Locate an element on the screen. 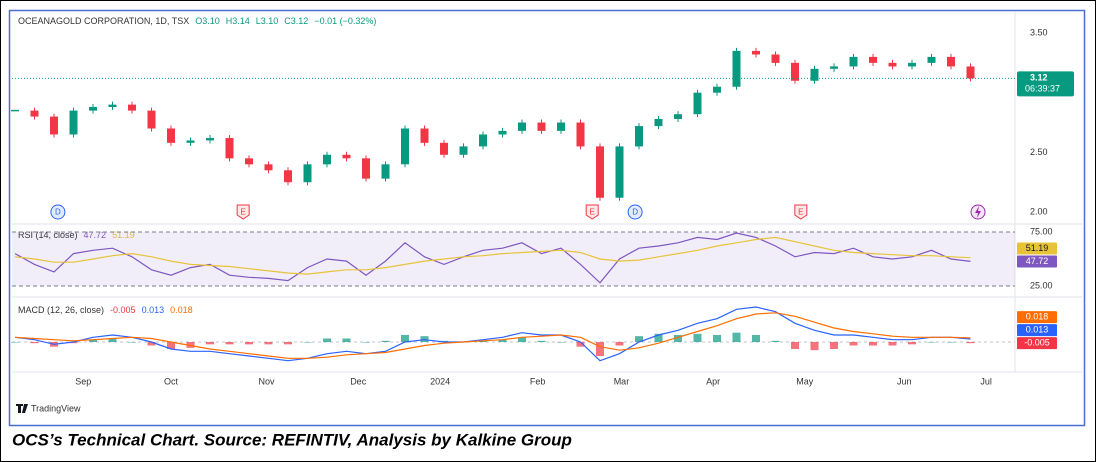 The height and width of the screenshot is (462, 1096). x-tick-label: May is located at coordinates (805, 381).